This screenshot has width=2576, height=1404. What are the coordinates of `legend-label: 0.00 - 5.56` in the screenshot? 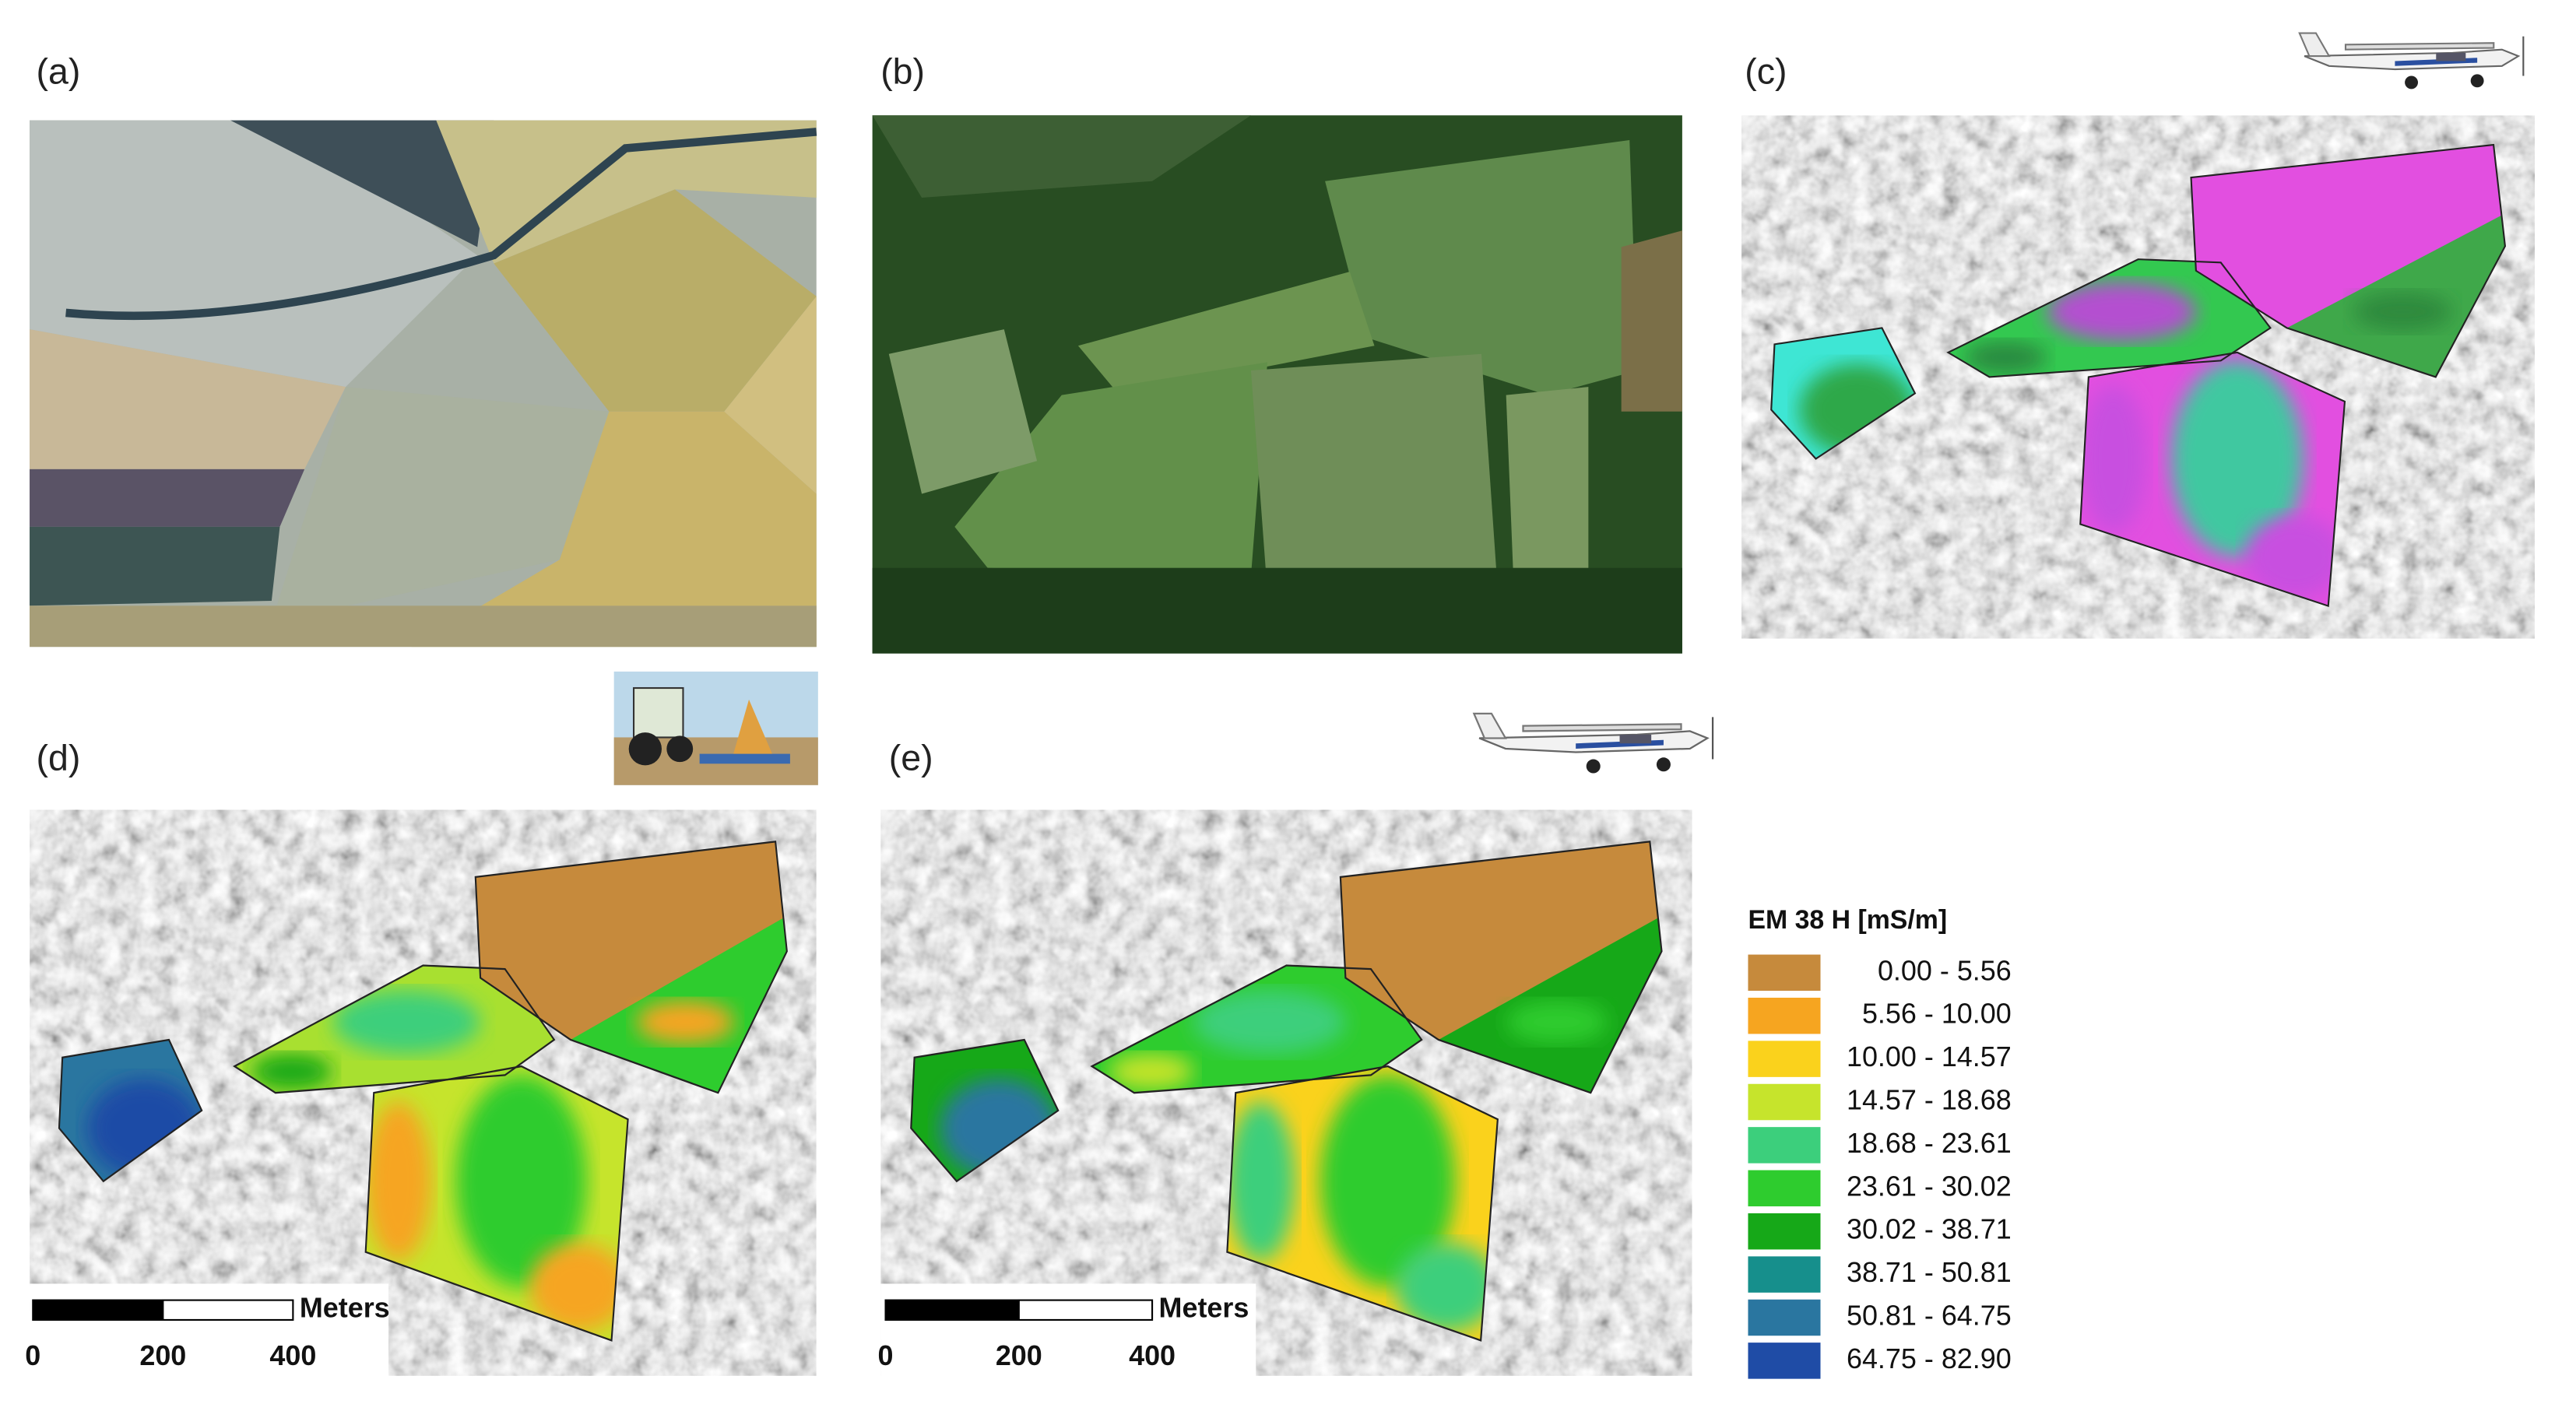 It's located at (1945, 970).